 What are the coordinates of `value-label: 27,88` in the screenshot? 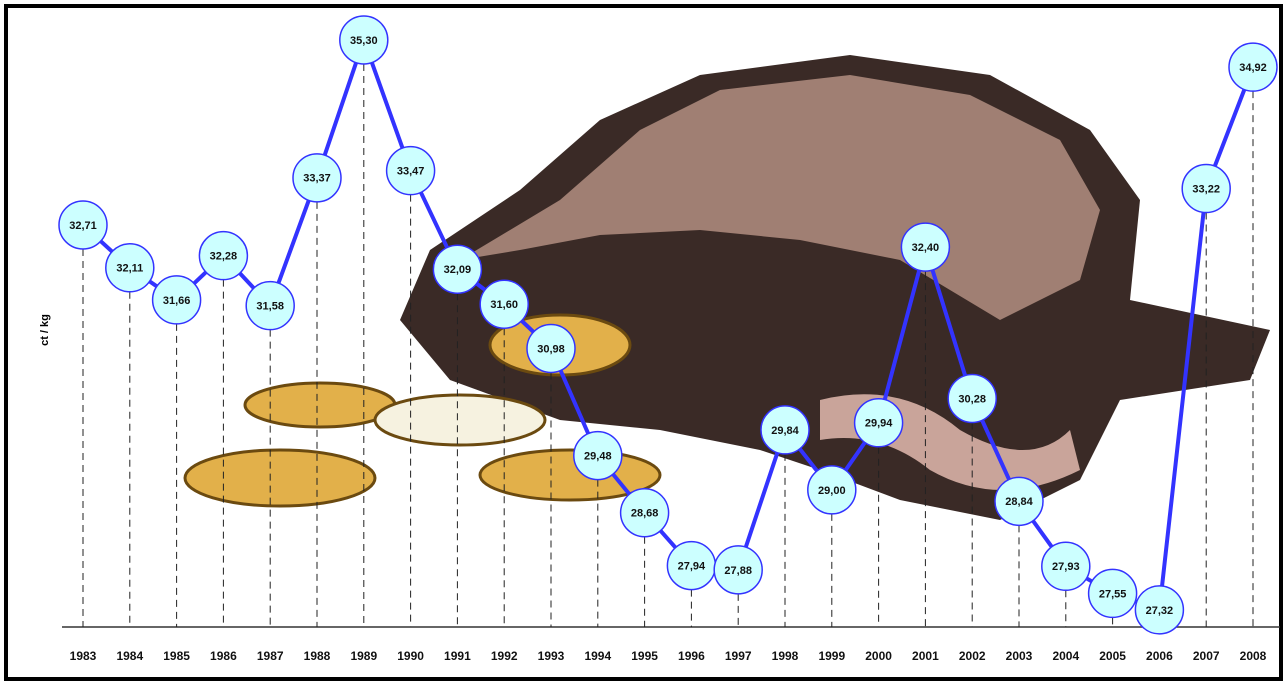 It's located at (738, 571).